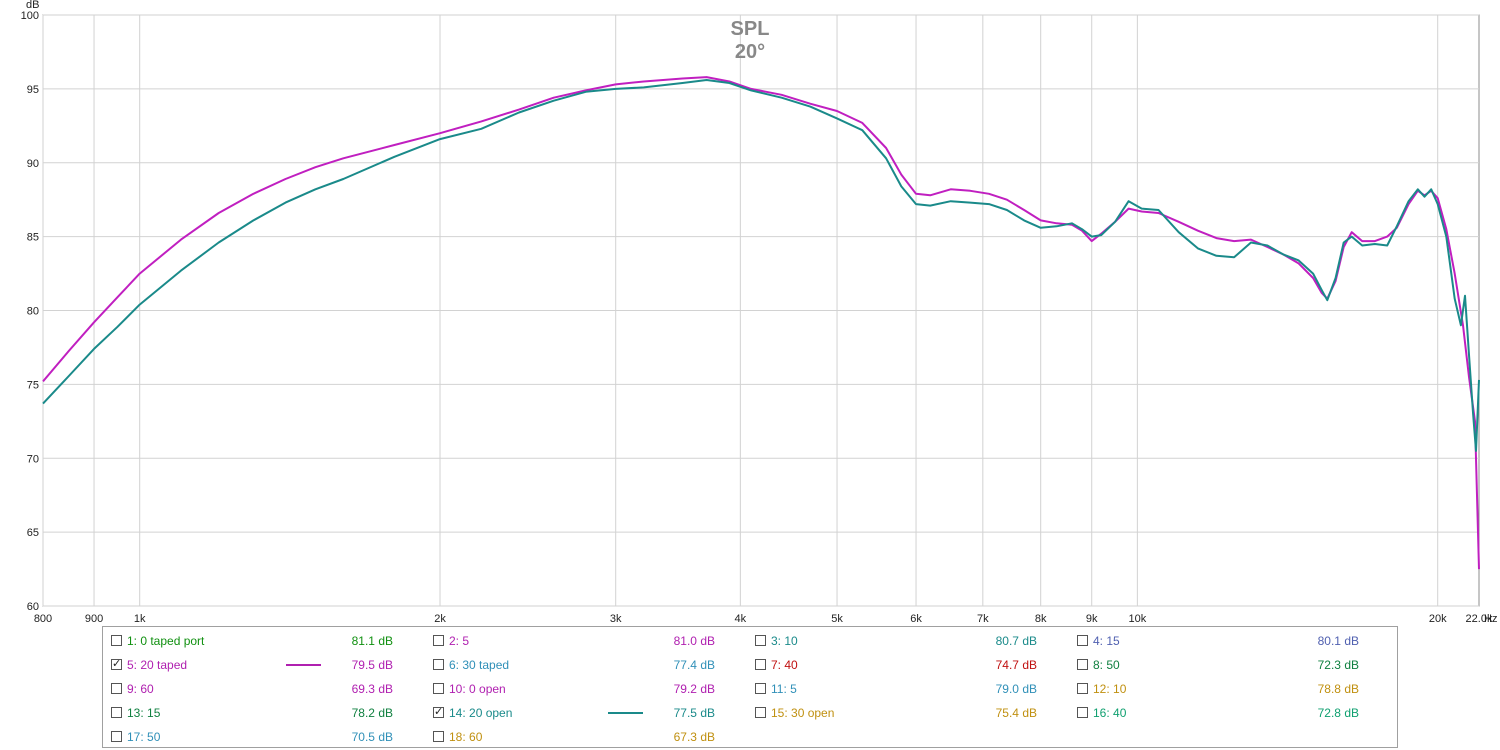 The image size is (1500, 750). Describe the element at coordinates (1110, 713) in the screenshot. I see `legend-label: 16: 40` at that location.